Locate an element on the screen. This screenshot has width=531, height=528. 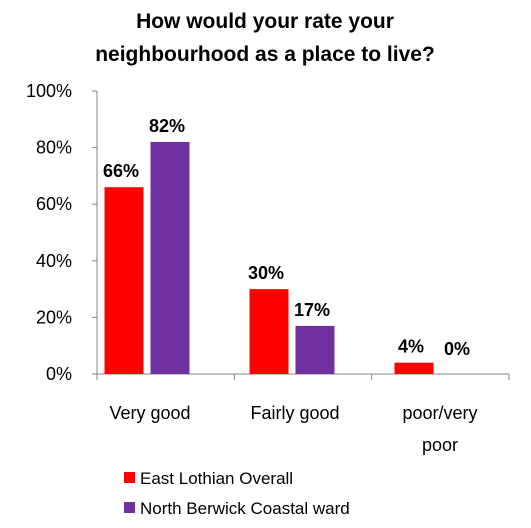
y-tick-label: 80% is located at coordinates (54, 148).